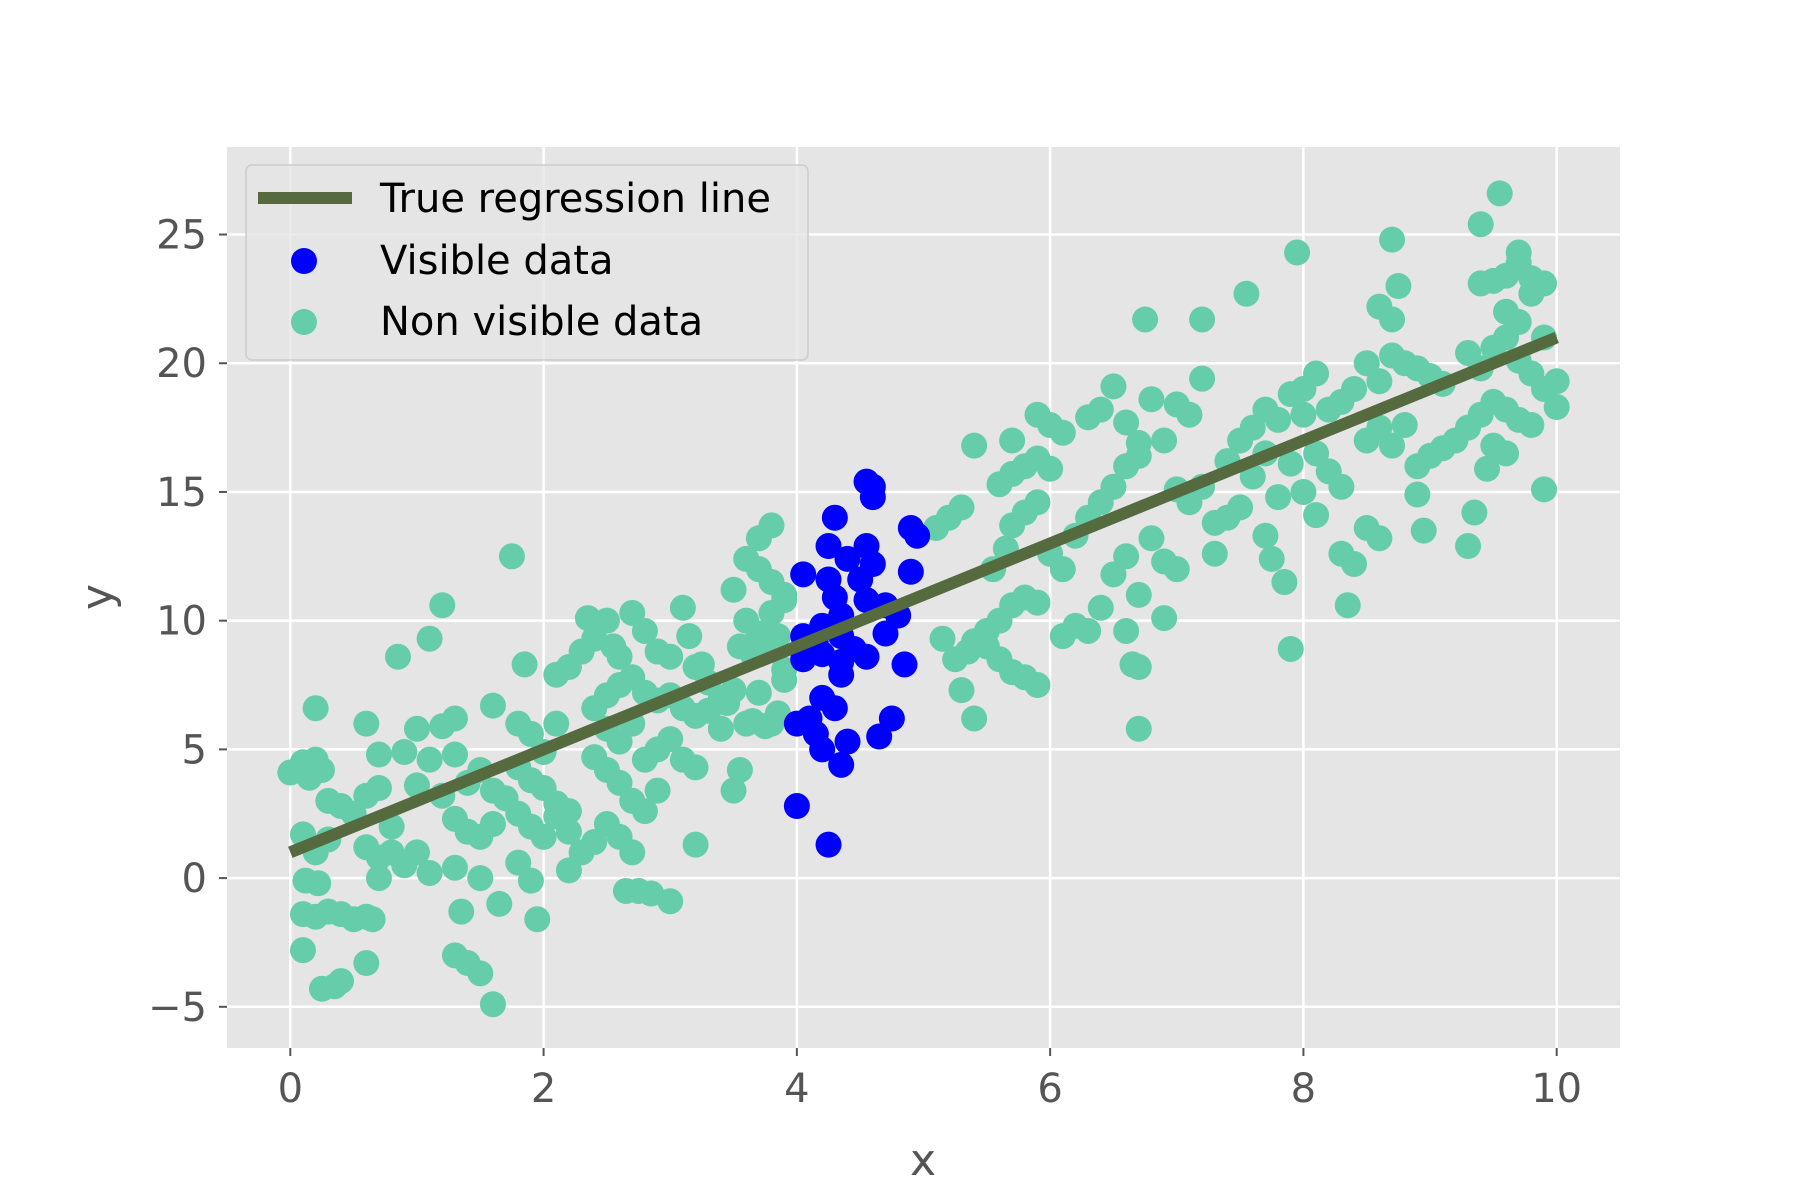 The width and height of the screenshot is (1800, 1200). What do you see at coordinates (575, 199) in the screenshot?
I see `legend-label-regression-line: True regression line` at bounding box center [575, 199].